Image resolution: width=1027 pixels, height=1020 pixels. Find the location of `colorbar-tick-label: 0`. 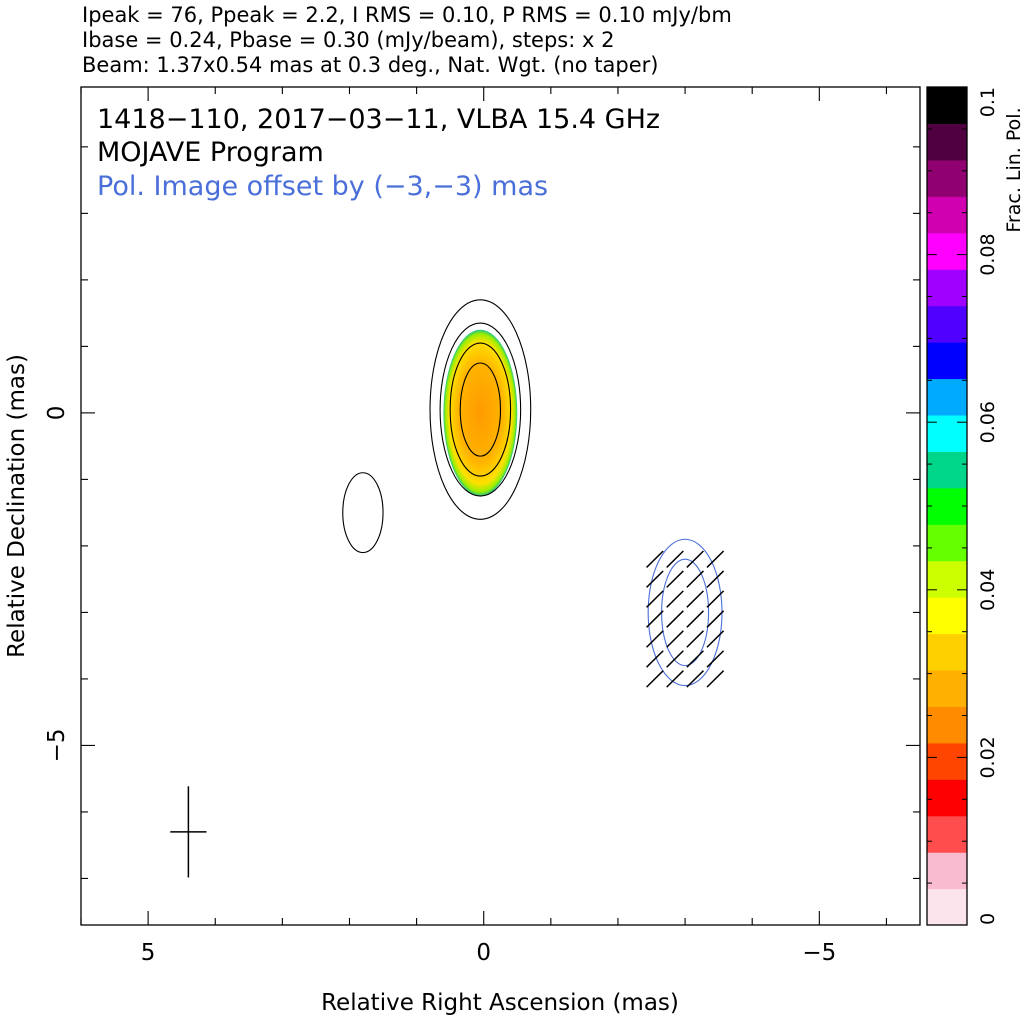

colorbar-tick-label: 0 is located at coordinates (988, 919).